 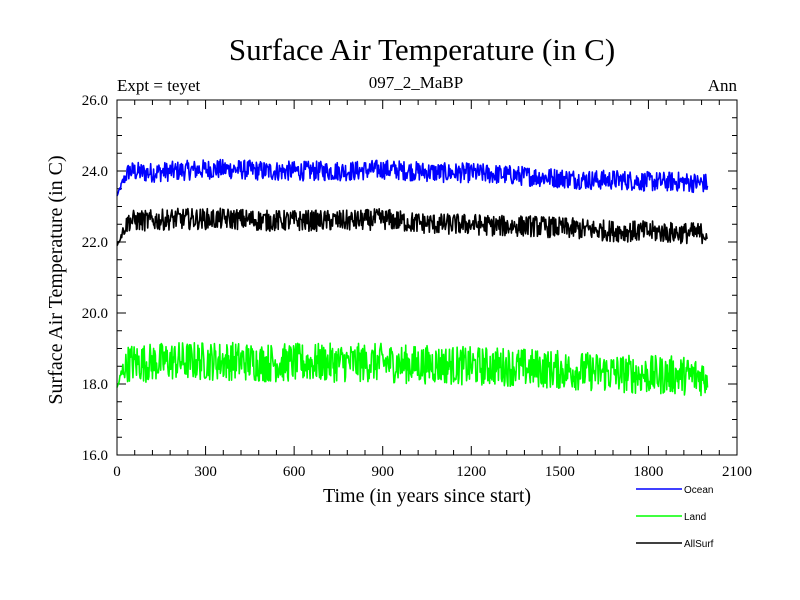 What do you see at coordinates (117, 472) in the screenshot?
I see `x-tick-label: 0` at bounding box center [117, 472].